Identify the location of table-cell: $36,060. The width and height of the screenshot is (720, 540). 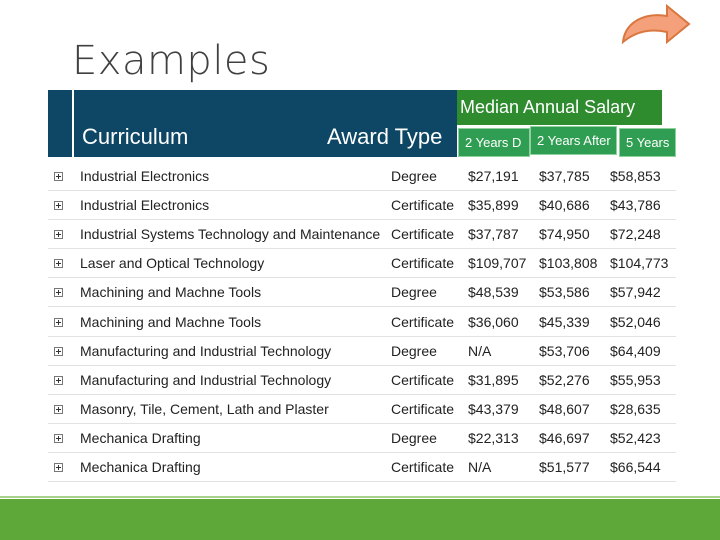
(493, 321).